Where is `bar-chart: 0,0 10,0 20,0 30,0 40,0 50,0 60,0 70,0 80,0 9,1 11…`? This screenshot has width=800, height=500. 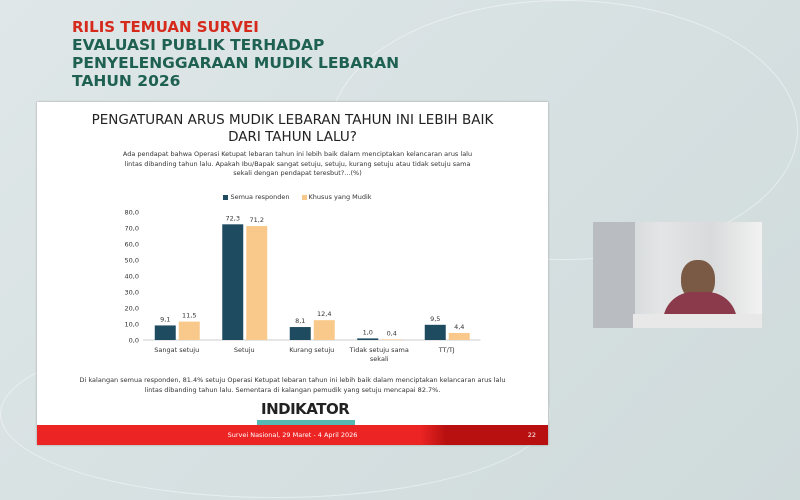
bar-chart: 0,0 10,0 20,0 30,0 40,0 50,0 60,0 70,0 80,0 9,1 11… is located at coordinates (303, 286).